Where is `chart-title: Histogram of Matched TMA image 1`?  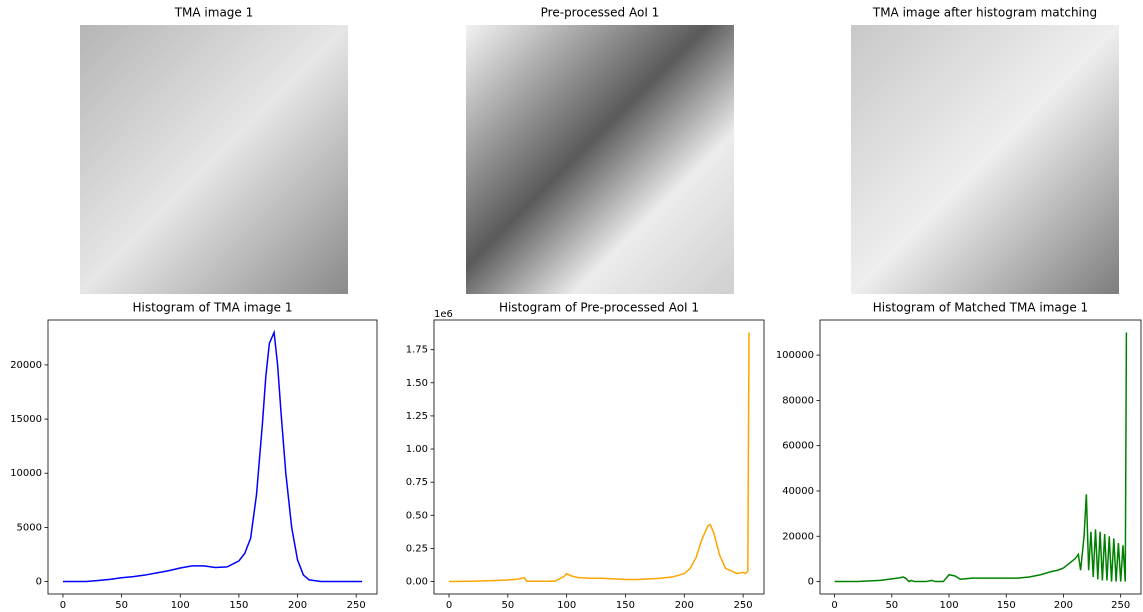
chart-title: Histogram of Matched TMA image 1 is located at coordinates (980, 308).